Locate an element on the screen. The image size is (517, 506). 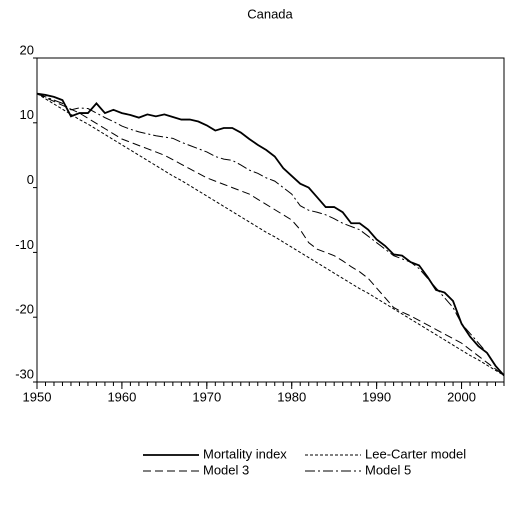
legend-label: Model 5 is located at coordinates (388, 469).